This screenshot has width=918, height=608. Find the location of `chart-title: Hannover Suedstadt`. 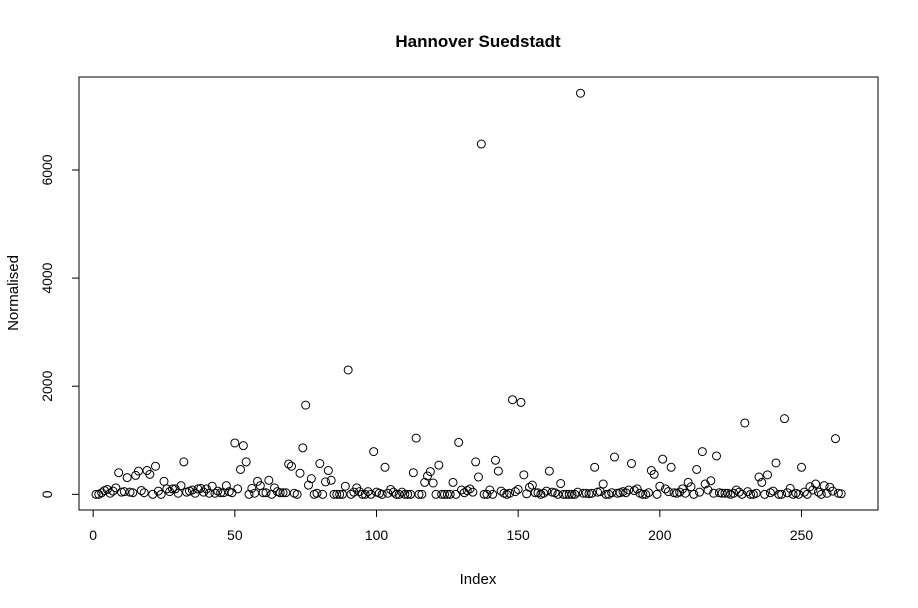

chart-title: Hannover Suedstadt is located at coordinates (478, 41).